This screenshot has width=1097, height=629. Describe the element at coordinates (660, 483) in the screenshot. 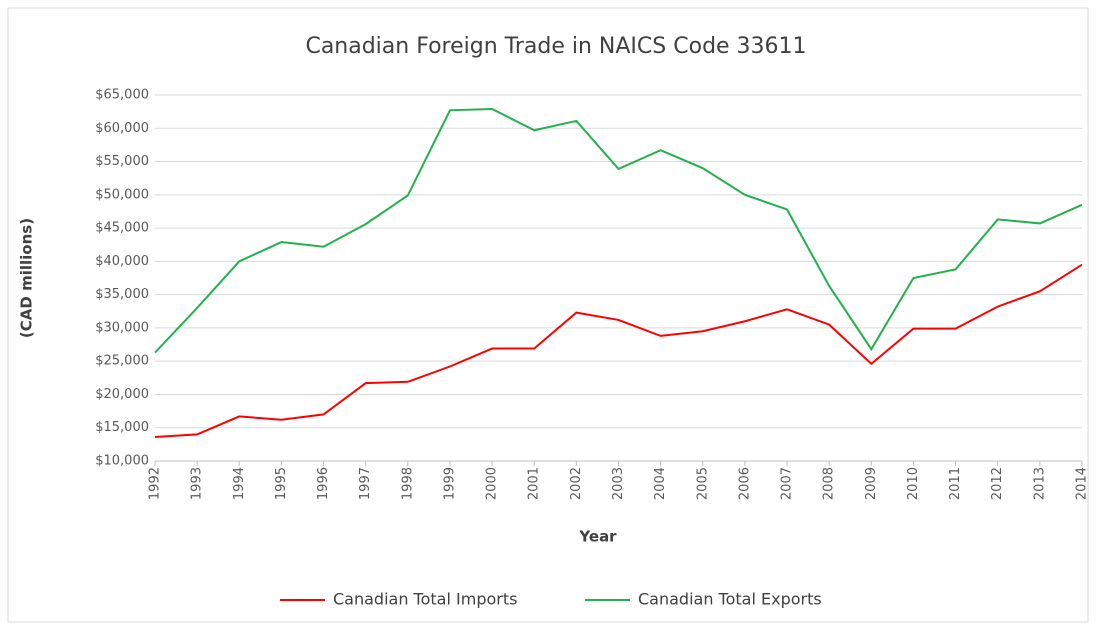

I see `x-tick-label: 2004` at that location.